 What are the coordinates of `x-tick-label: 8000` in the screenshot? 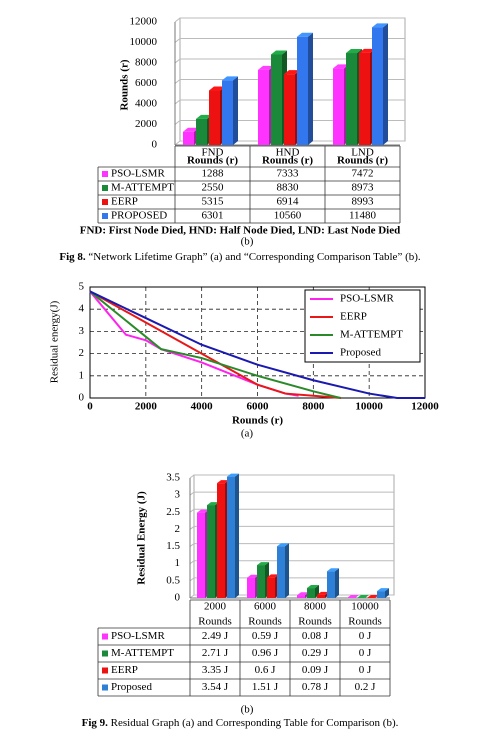 It's located at (313, 407).